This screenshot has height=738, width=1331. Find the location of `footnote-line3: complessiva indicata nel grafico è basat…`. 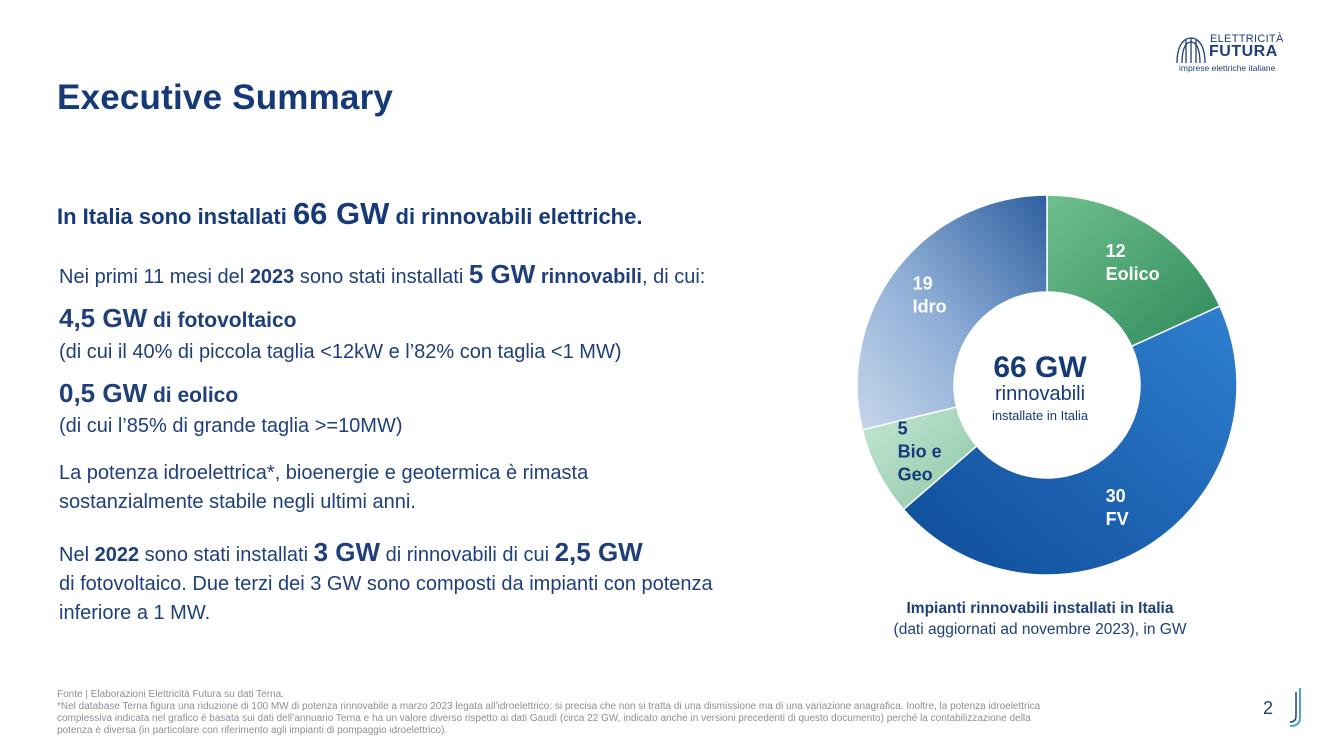

footnote-line3: complessiva indicata nel grafico è basat… is located at coordinates (544, 718).